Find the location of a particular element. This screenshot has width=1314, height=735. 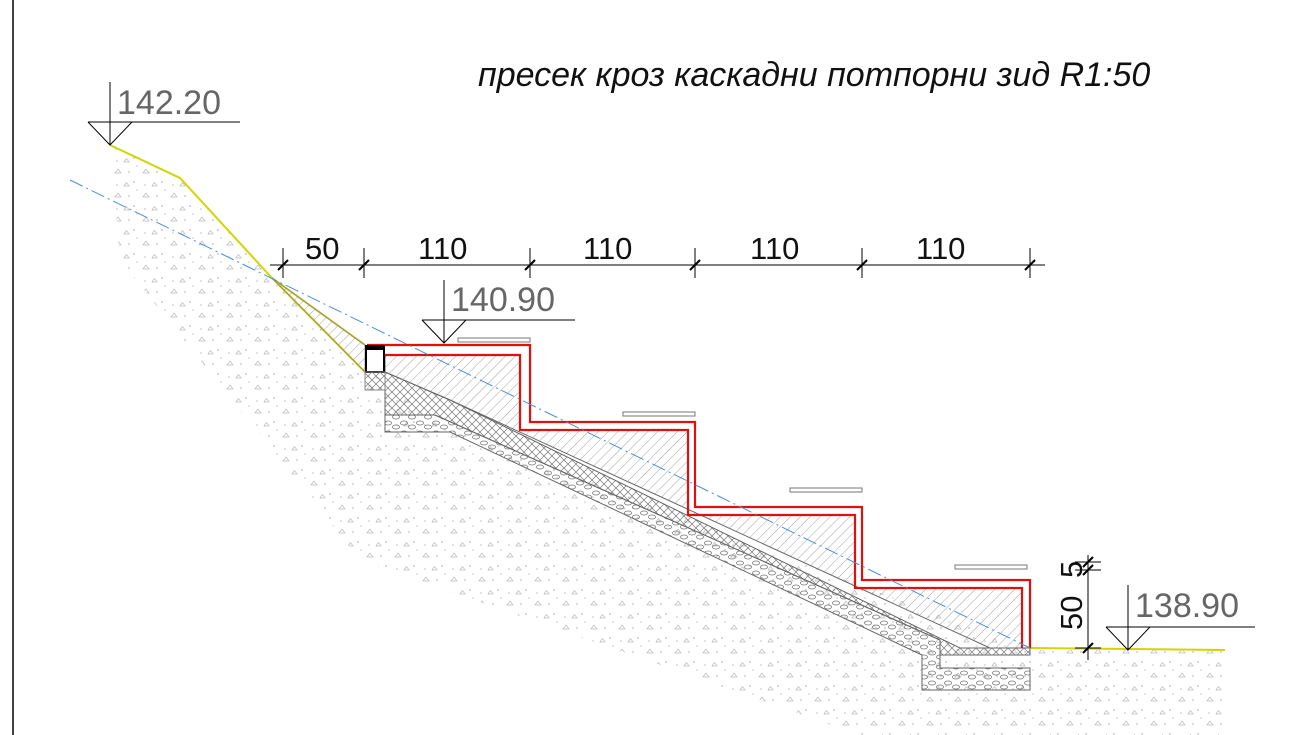

level-marker-top: 142.20 is located at coordinates (164, 113).